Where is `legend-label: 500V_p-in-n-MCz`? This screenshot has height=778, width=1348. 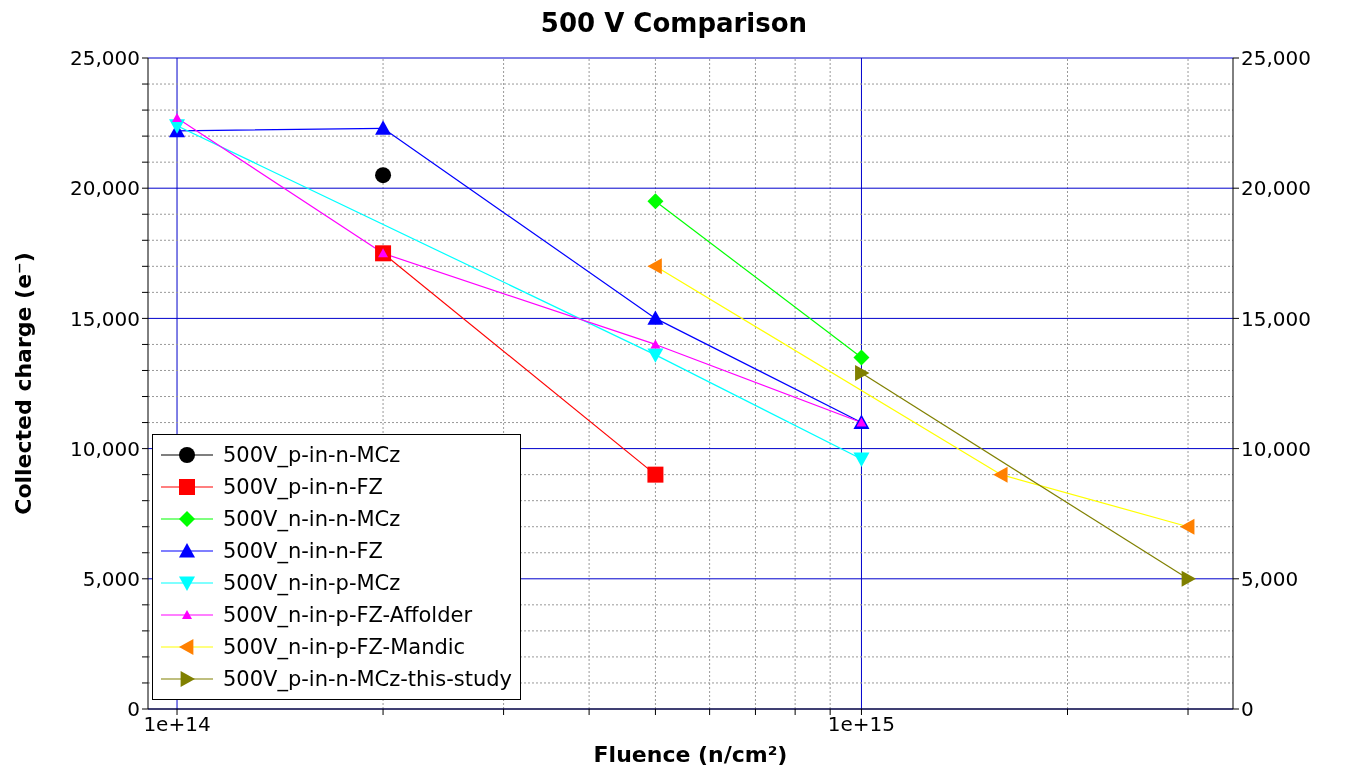 legend-label: 500V_p-in-n-MCz is located at coordinates (312, 455).